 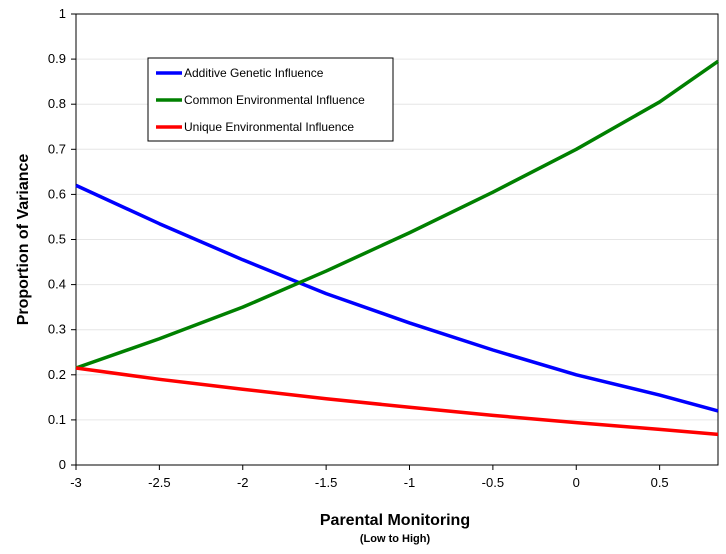 I want to click on x-axis-sublabel: (Low to High), so click(x=395, y=539).